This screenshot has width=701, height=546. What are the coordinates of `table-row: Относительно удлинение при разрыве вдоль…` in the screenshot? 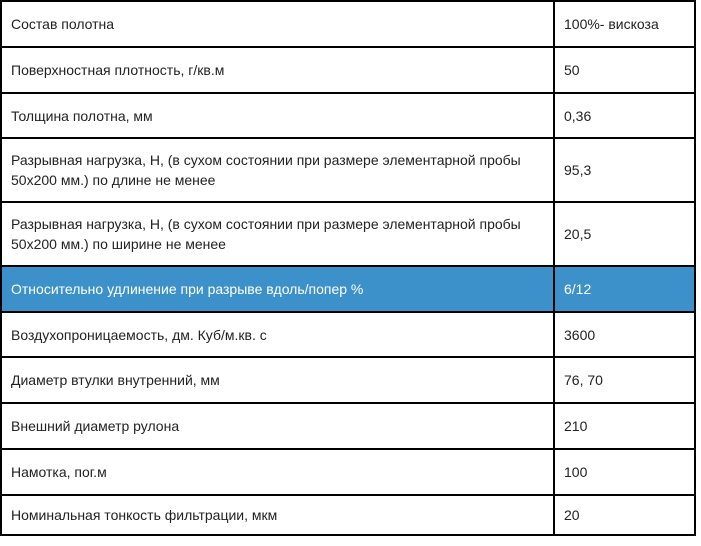 It's located at (348, 289).